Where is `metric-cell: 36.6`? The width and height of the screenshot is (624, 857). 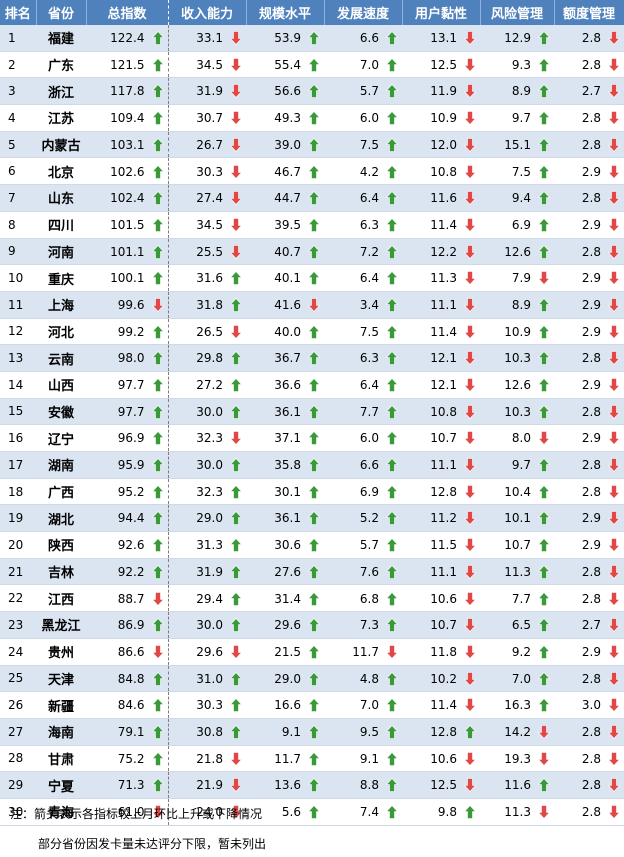 metric-cell: 36.6 is located at coordinates (285, 385).